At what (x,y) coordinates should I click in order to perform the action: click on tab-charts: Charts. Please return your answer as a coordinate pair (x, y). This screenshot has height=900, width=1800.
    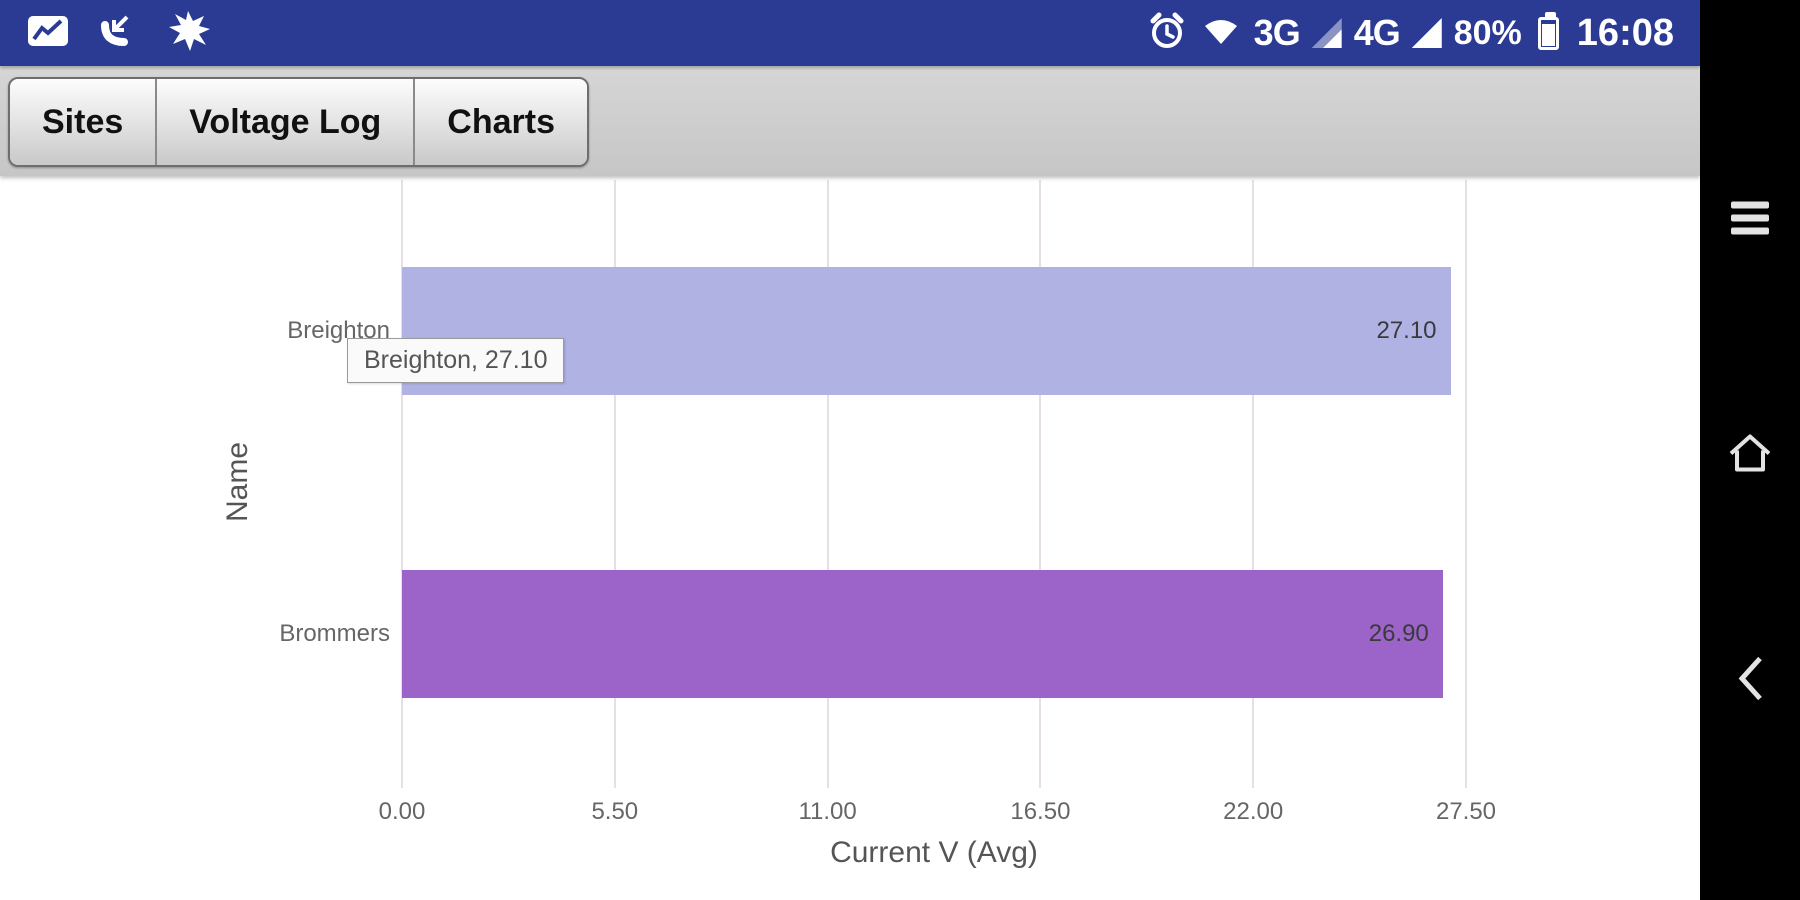
    Looking at the image, I should click on (501, 122).